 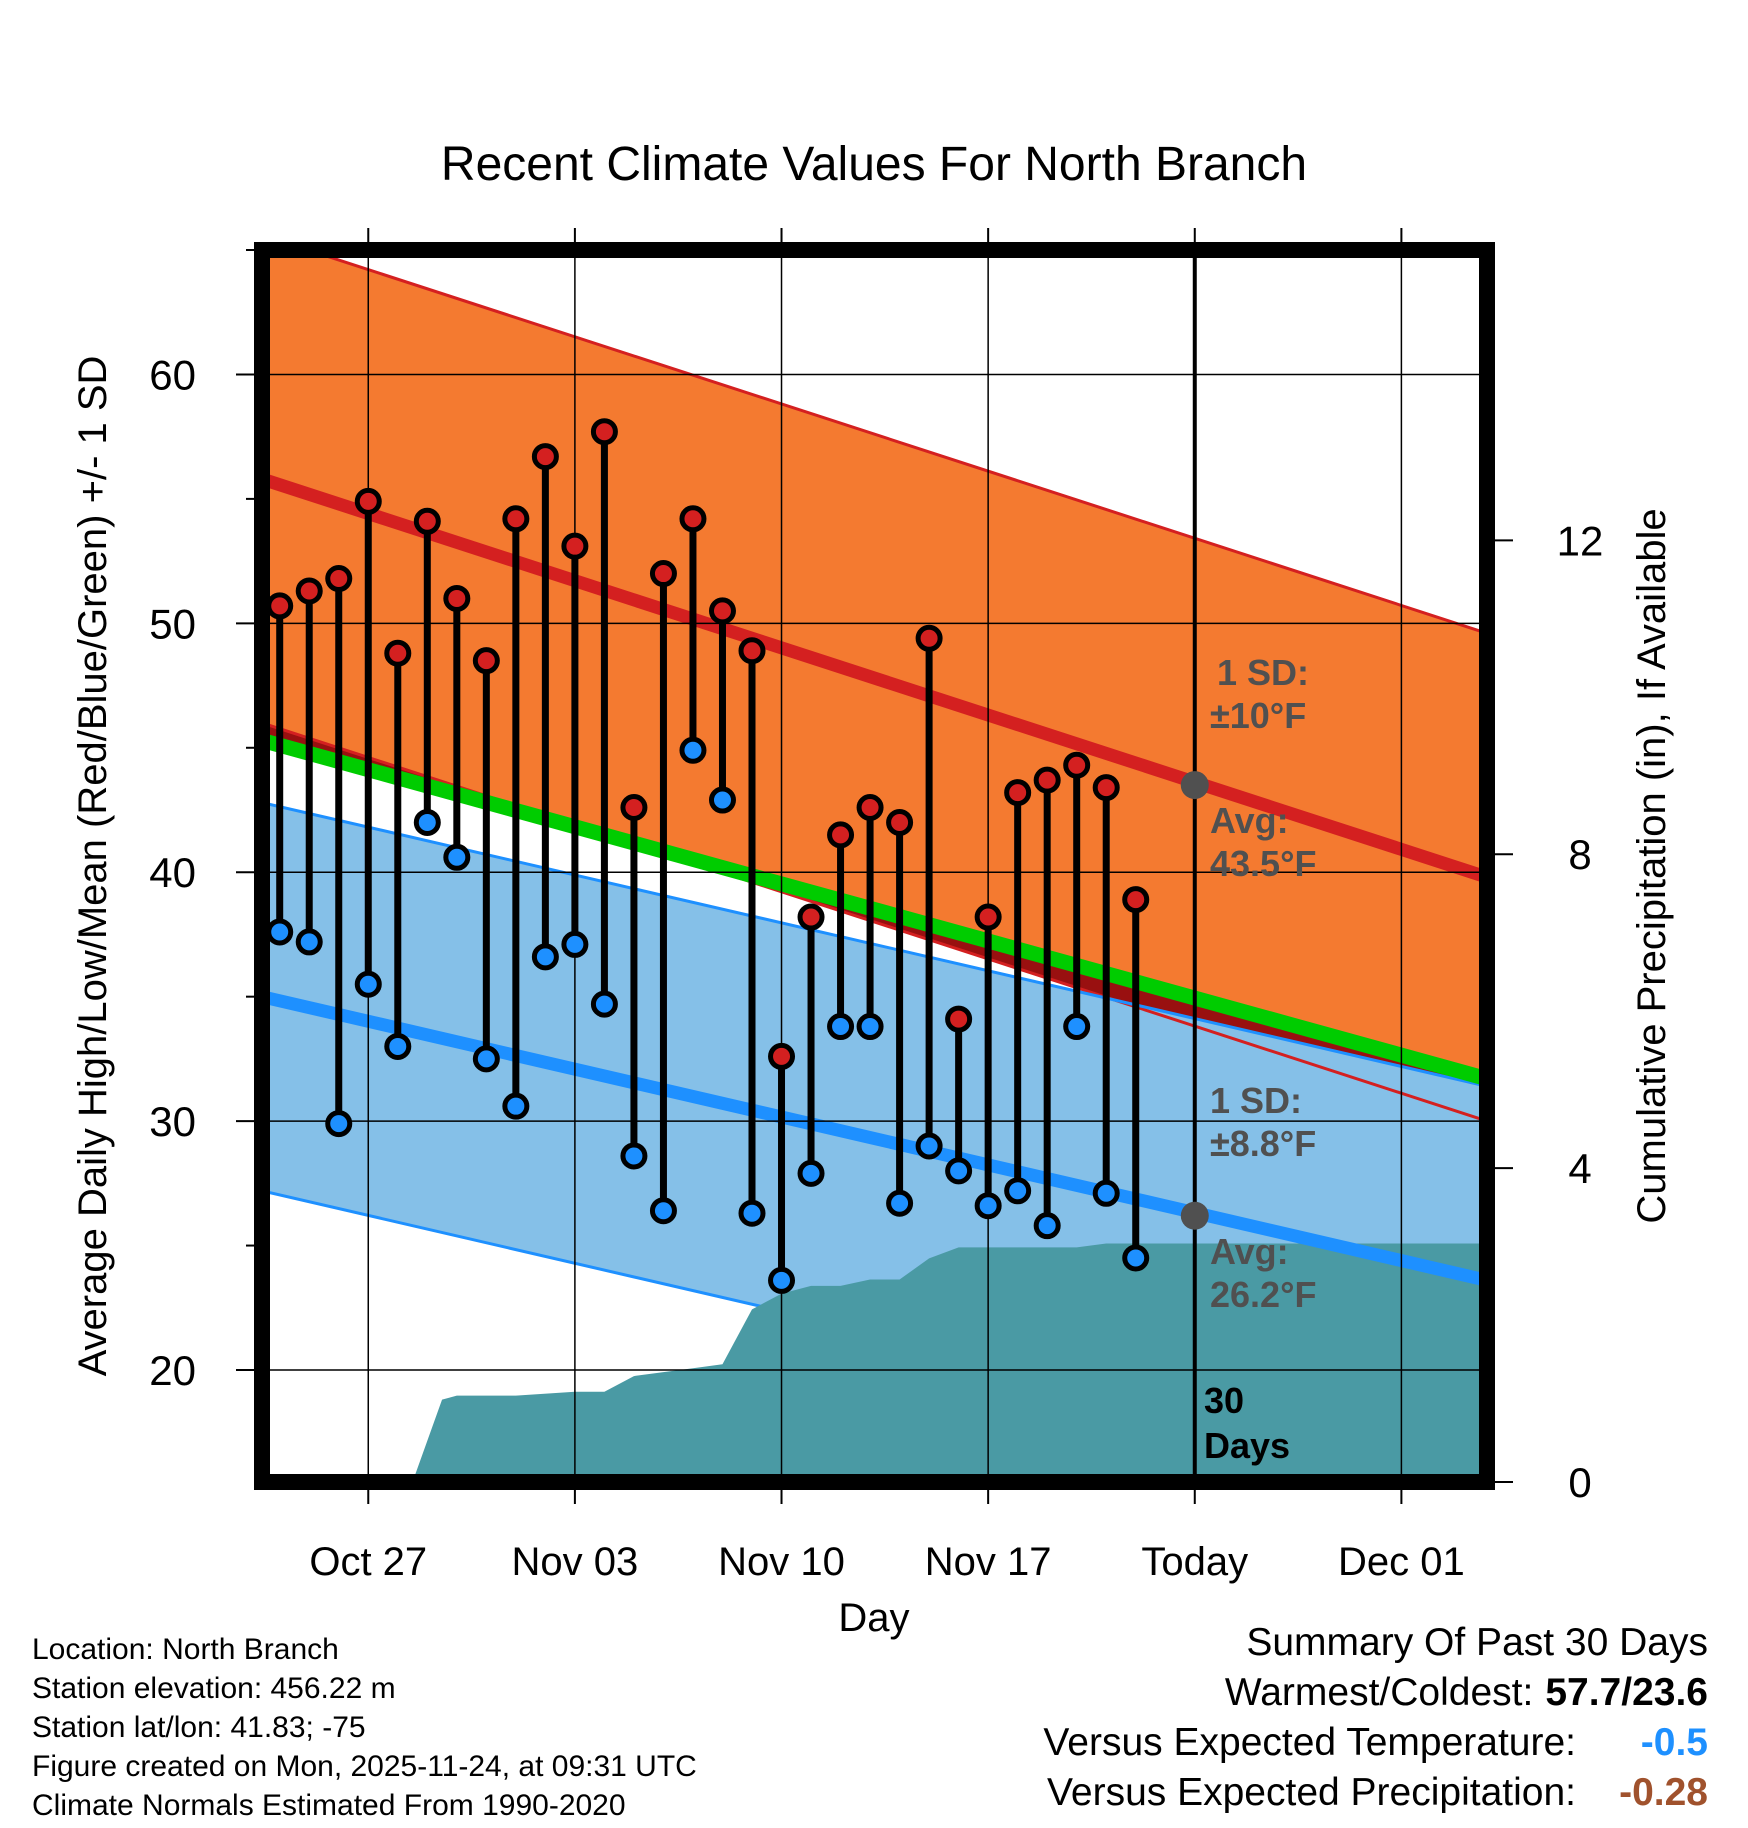 What do you see at coordinates (1579, 1482) in the screenshot?
I see `y2-tick-label: 0` at bounding box center [1579, 1482].